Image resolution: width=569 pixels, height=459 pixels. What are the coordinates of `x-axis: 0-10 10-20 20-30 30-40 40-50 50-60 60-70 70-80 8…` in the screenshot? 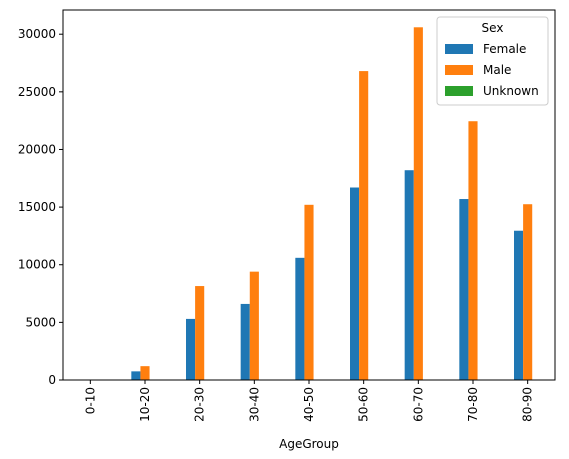 It's located at (309, 401).